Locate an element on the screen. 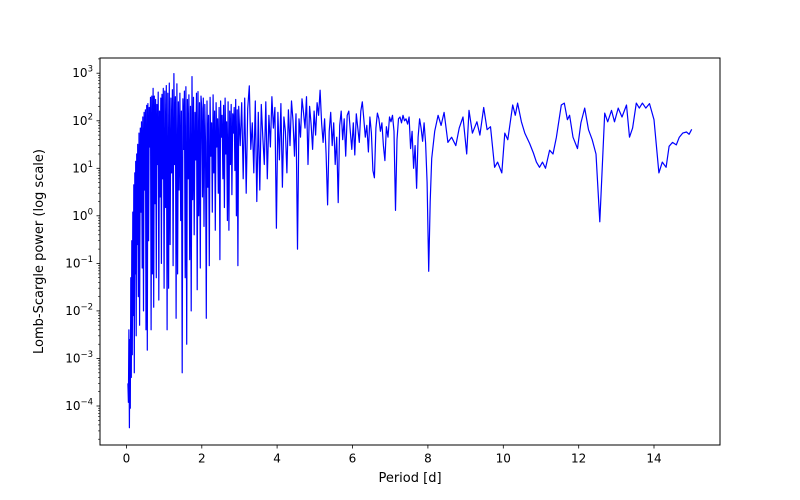 The image size is (800, 500). x-tick-label: 12 is located at coordinates (578, 459).